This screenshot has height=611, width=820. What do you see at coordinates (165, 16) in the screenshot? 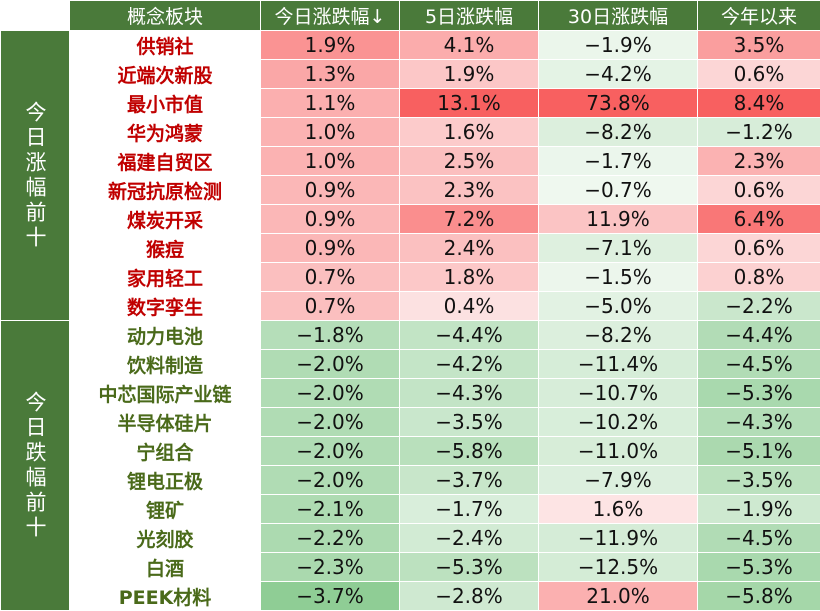
I see `header-concept: 概念板块` at bounding box center [165, 16].